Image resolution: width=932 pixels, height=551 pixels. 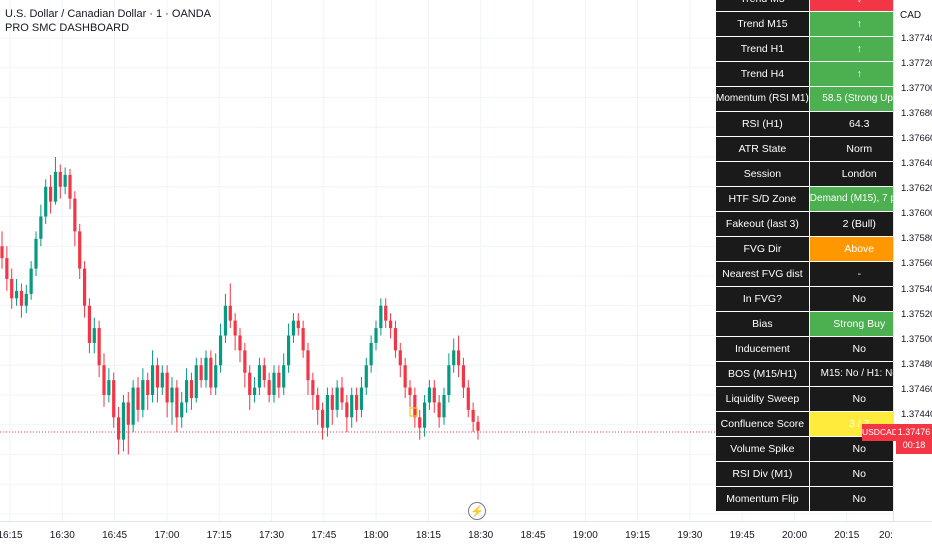 What do you see at coordinates (914, 439) in the screenshot?
I see `last-price-label: 1.37476 00:18` at bounding box center [914, 439].